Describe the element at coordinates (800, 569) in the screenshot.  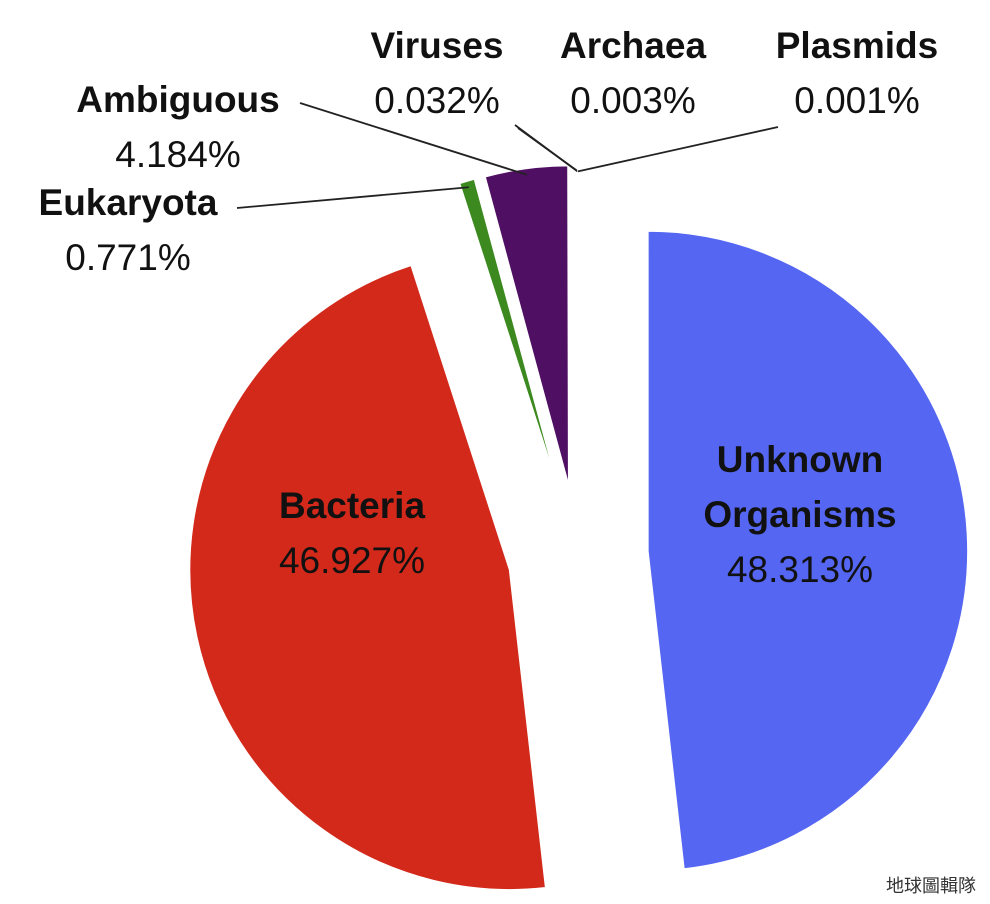
I see `slice-value: 48.313%` at that location.